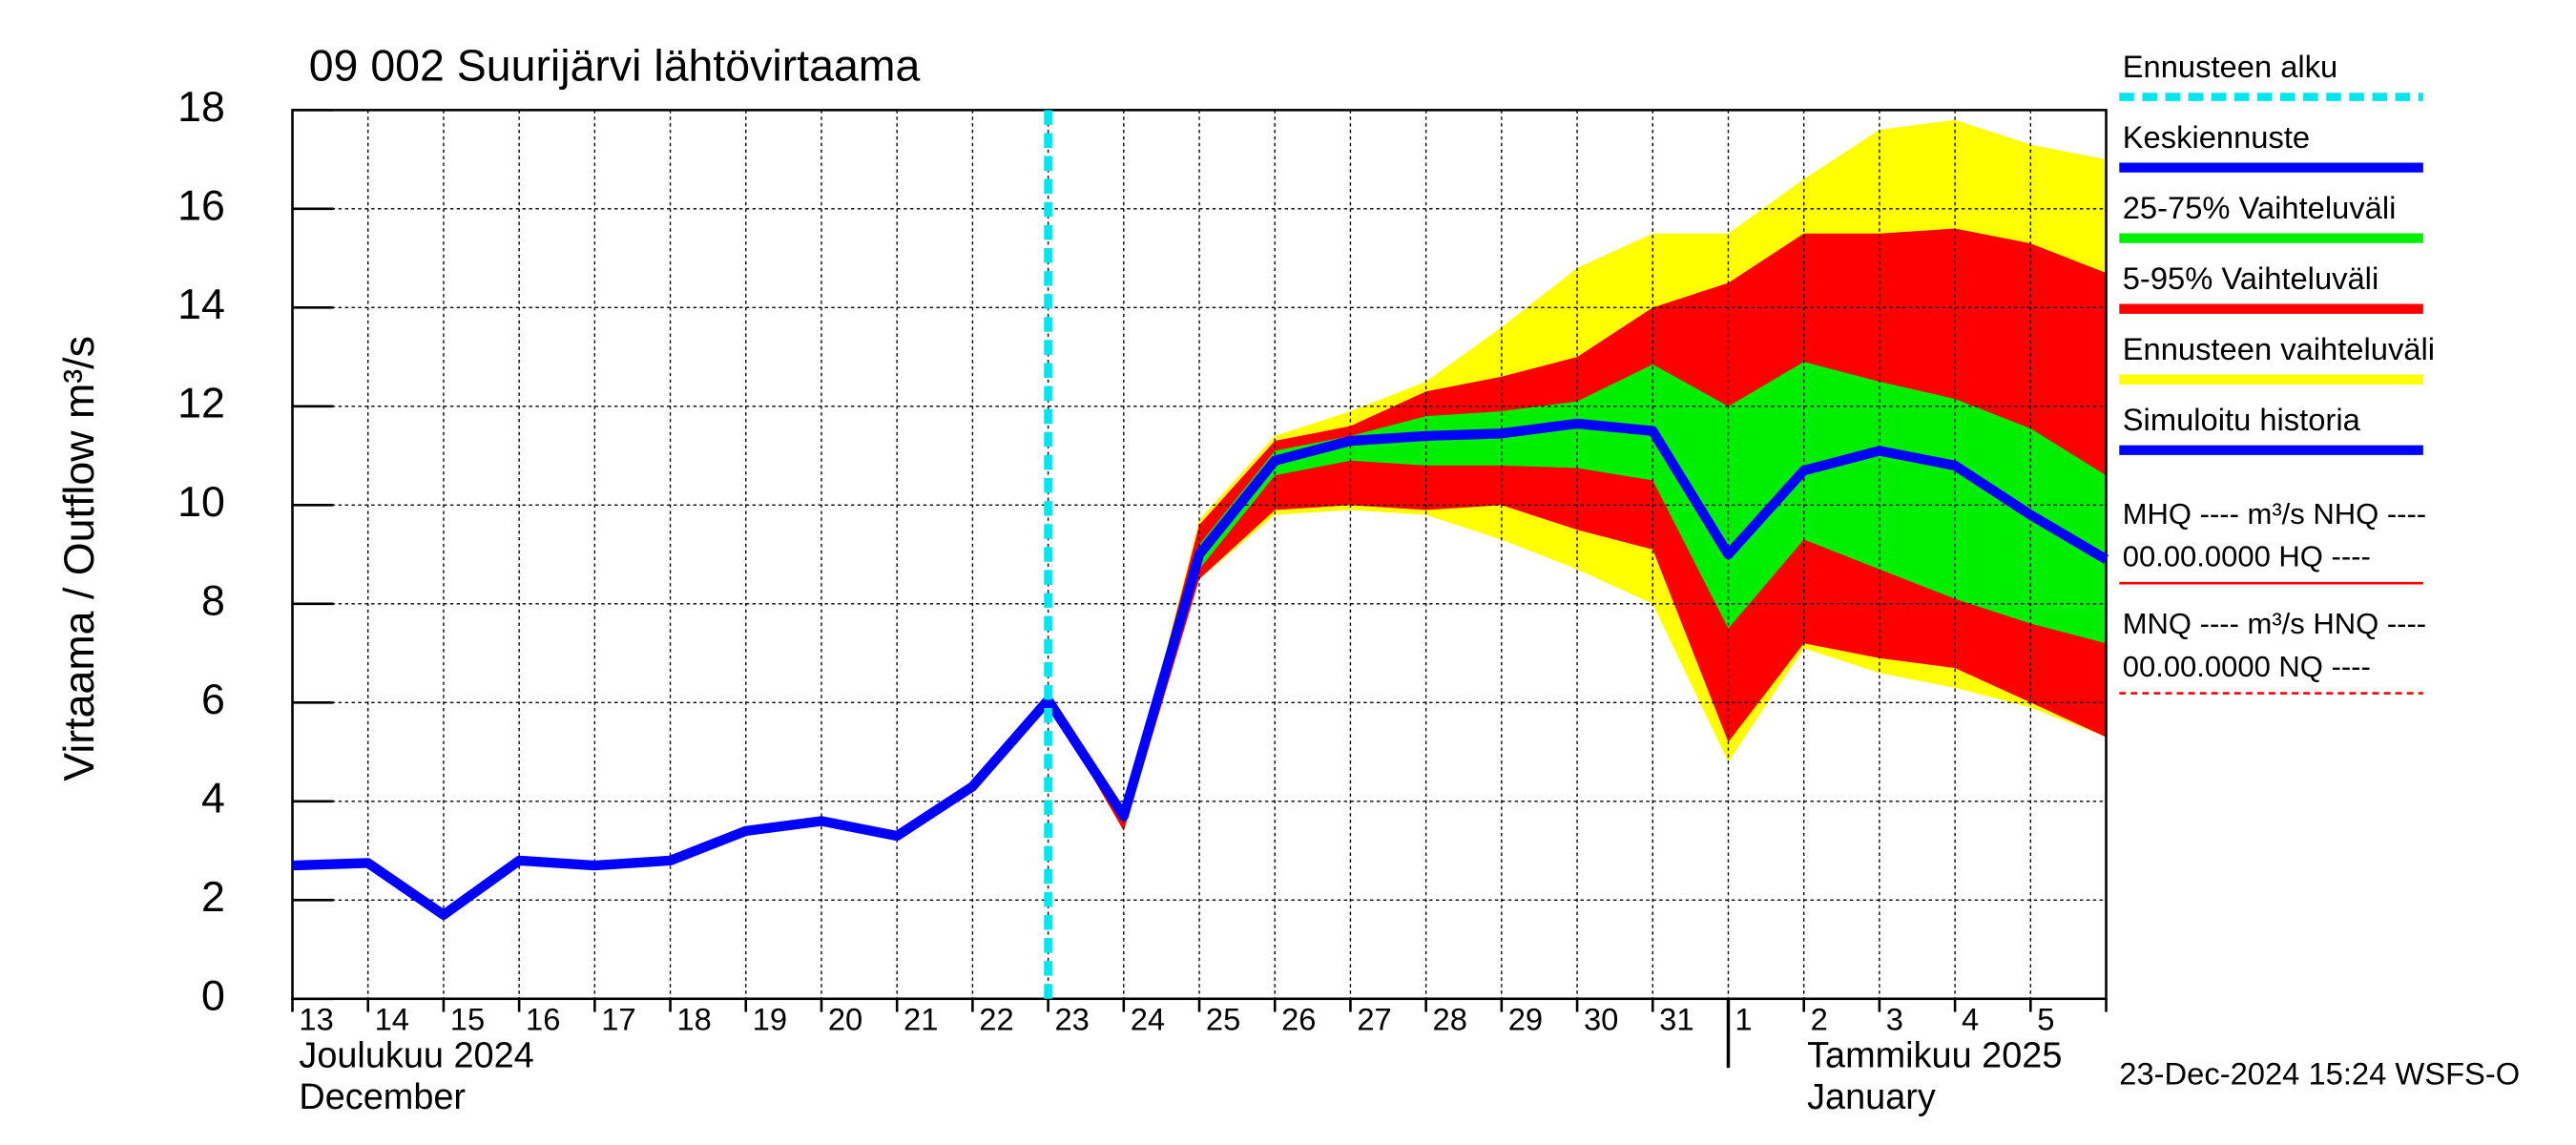  I want to click on x-tick-label: 28, so click(1450, 1019).